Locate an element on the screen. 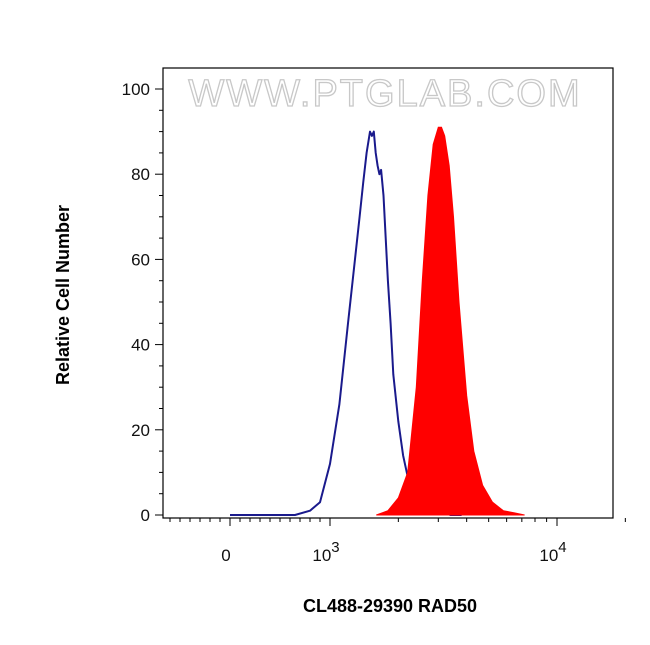 The width and height of the screenshot is (650, 645). x-axis-title: CL488-29390 RAD50 is located at coordinates (390, 606).